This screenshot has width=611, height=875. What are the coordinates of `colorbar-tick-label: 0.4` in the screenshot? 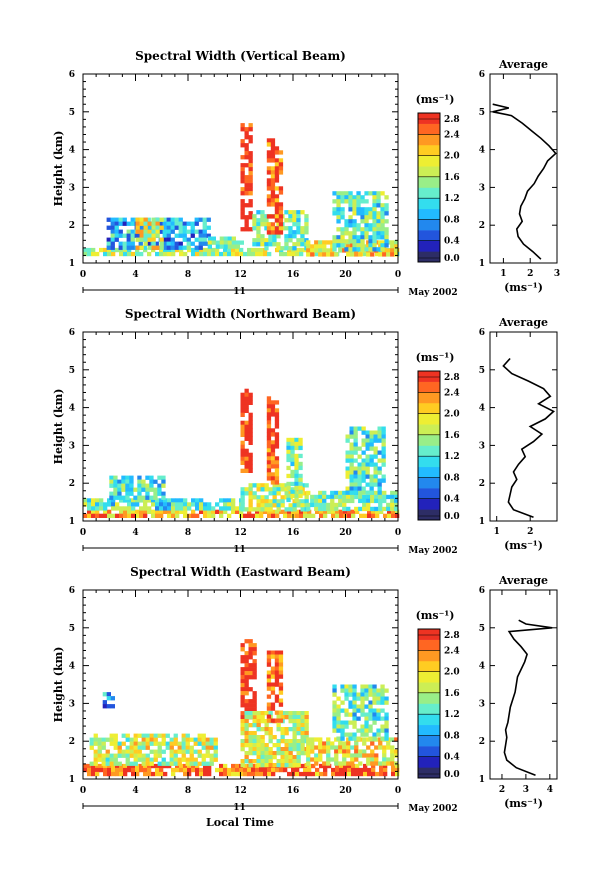 It's located at (452, 242).